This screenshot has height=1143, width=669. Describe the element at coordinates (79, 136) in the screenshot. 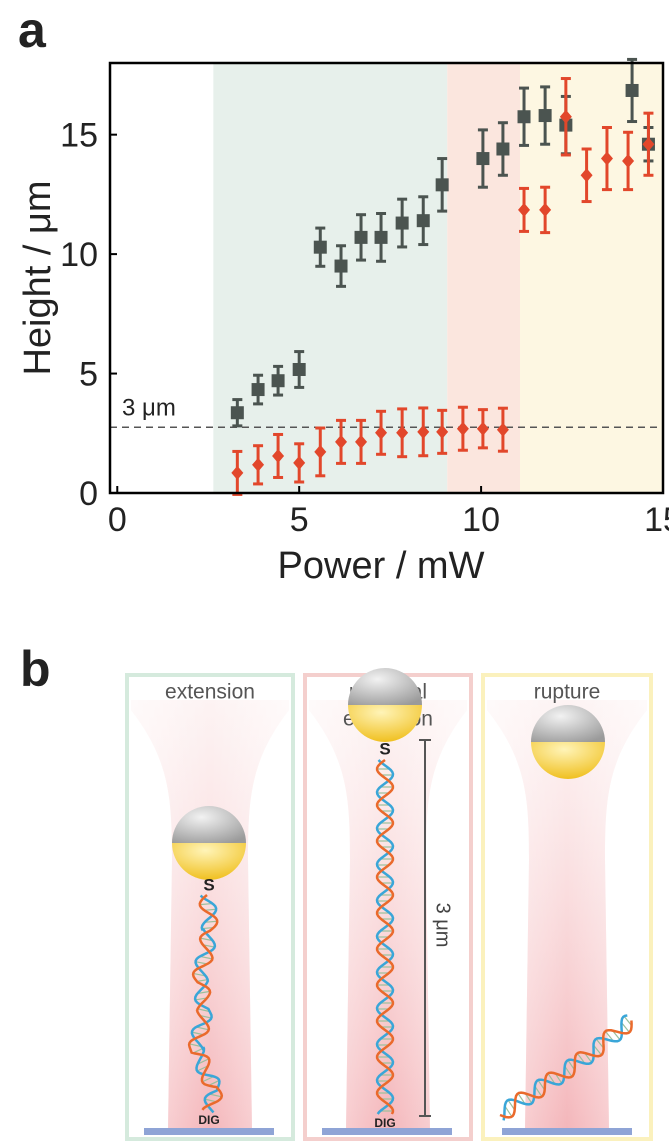

I see `y-tick-label: 15` at that location.